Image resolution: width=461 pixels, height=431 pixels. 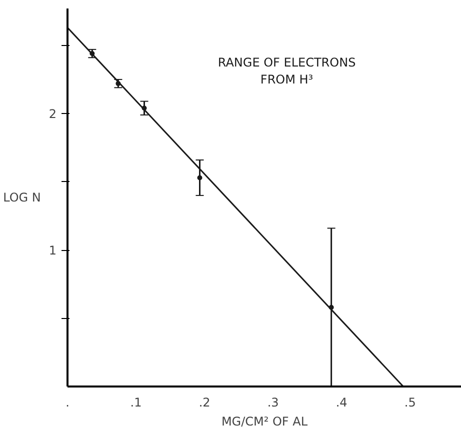 I want to click on x-axis-title: MG/CM² OF AL, so click(x=264, y=421).